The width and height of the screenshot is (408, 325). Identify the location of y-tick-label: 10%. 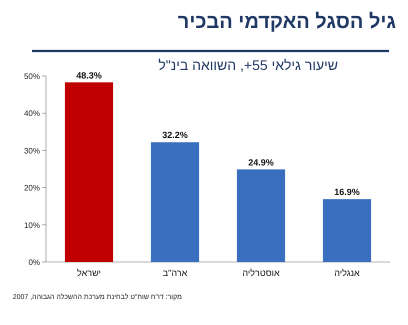
(32, 225).